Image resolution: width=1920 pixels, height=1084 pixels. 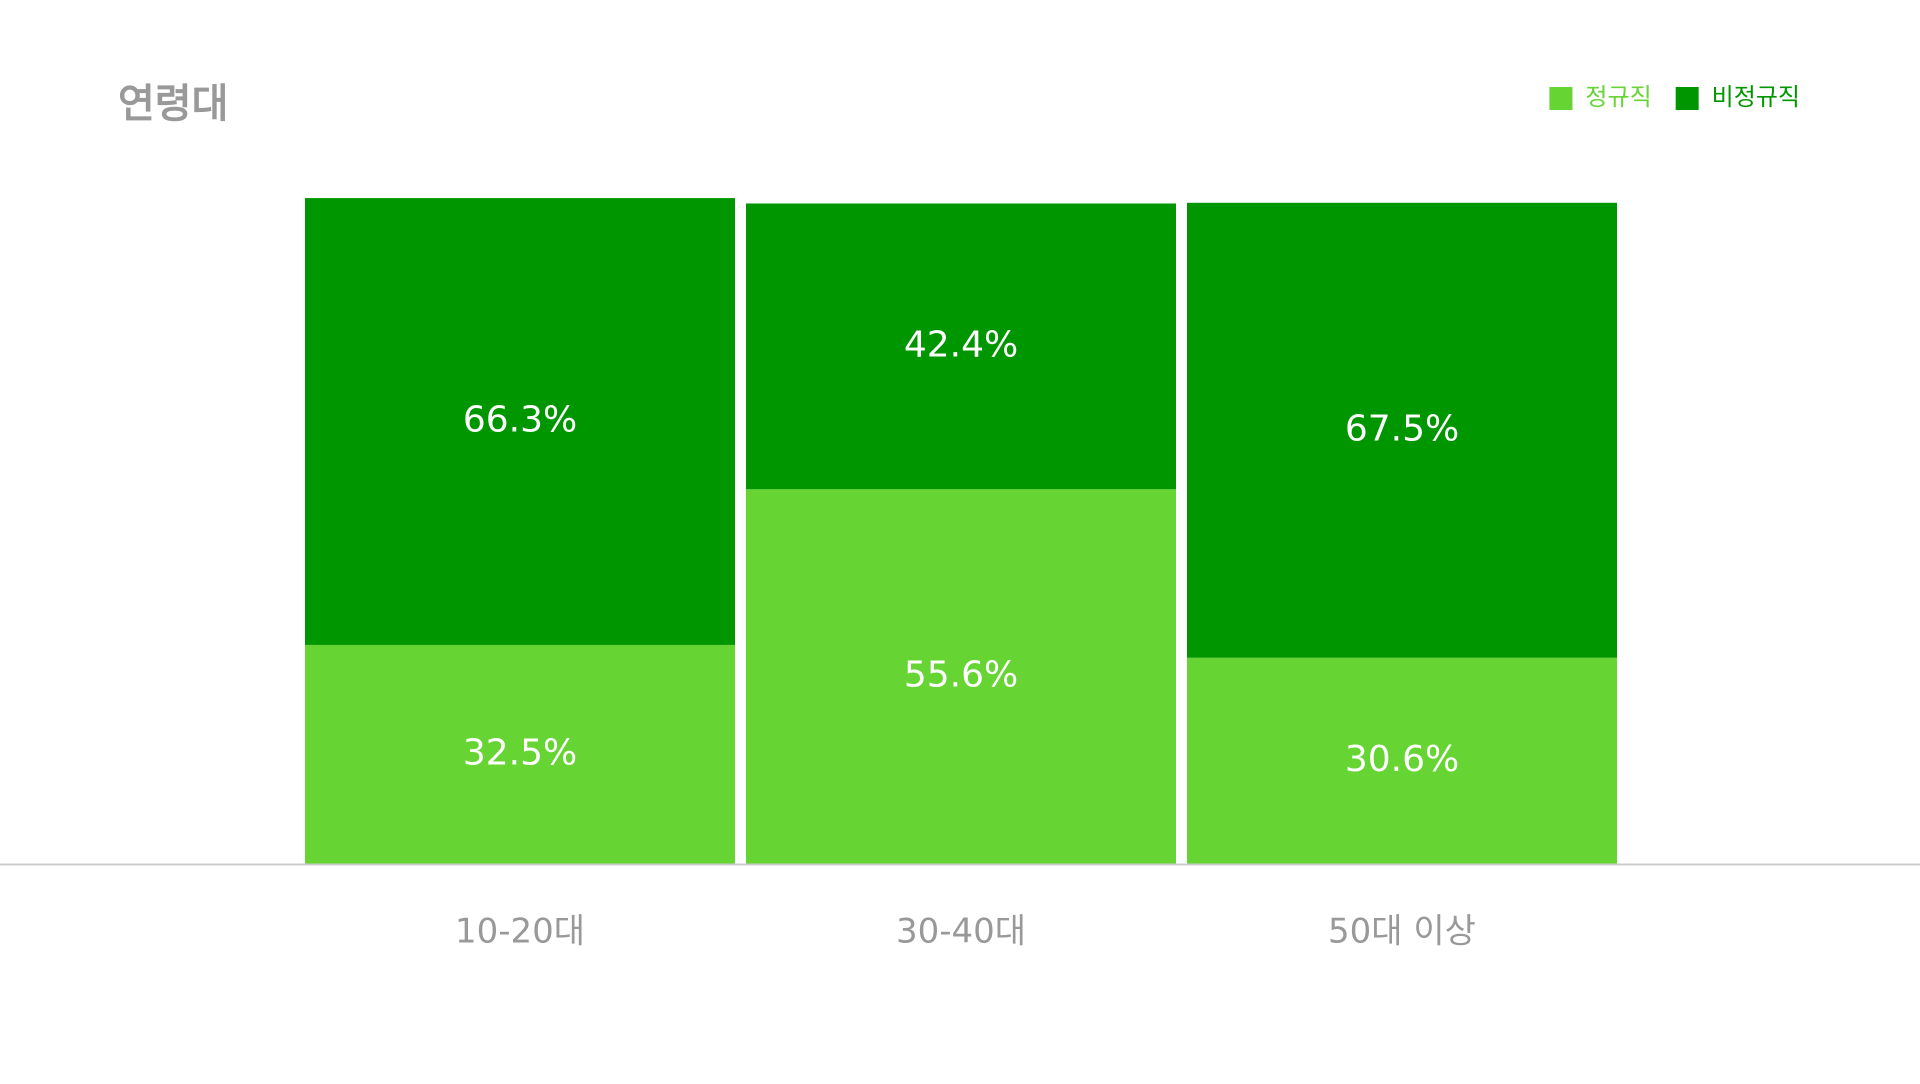 I want to click on value-label: 55.6%, so click(x=961, y=675).